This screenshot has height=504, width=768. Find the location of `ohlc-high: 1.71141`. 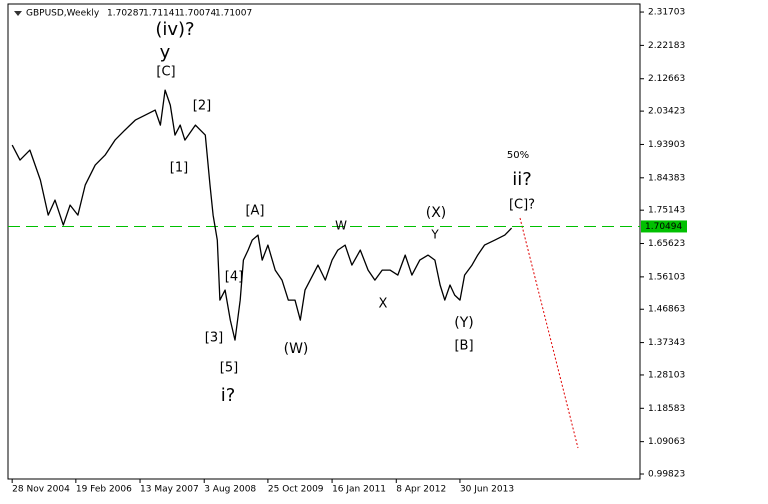

ohlc-high: 1.71141 is located at coordinates (161, 14).